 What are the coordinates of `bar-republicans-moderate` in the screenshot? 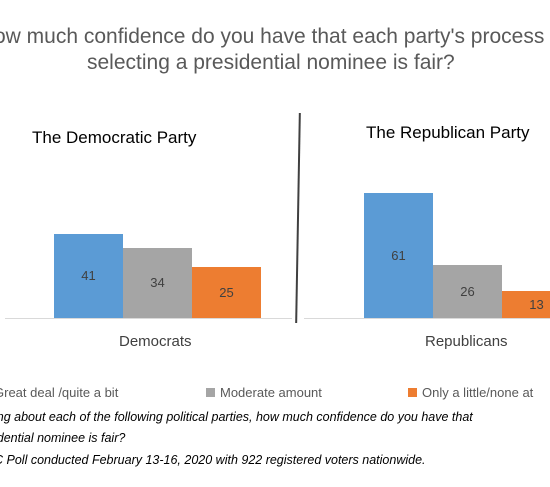 It's located at (467, 291).